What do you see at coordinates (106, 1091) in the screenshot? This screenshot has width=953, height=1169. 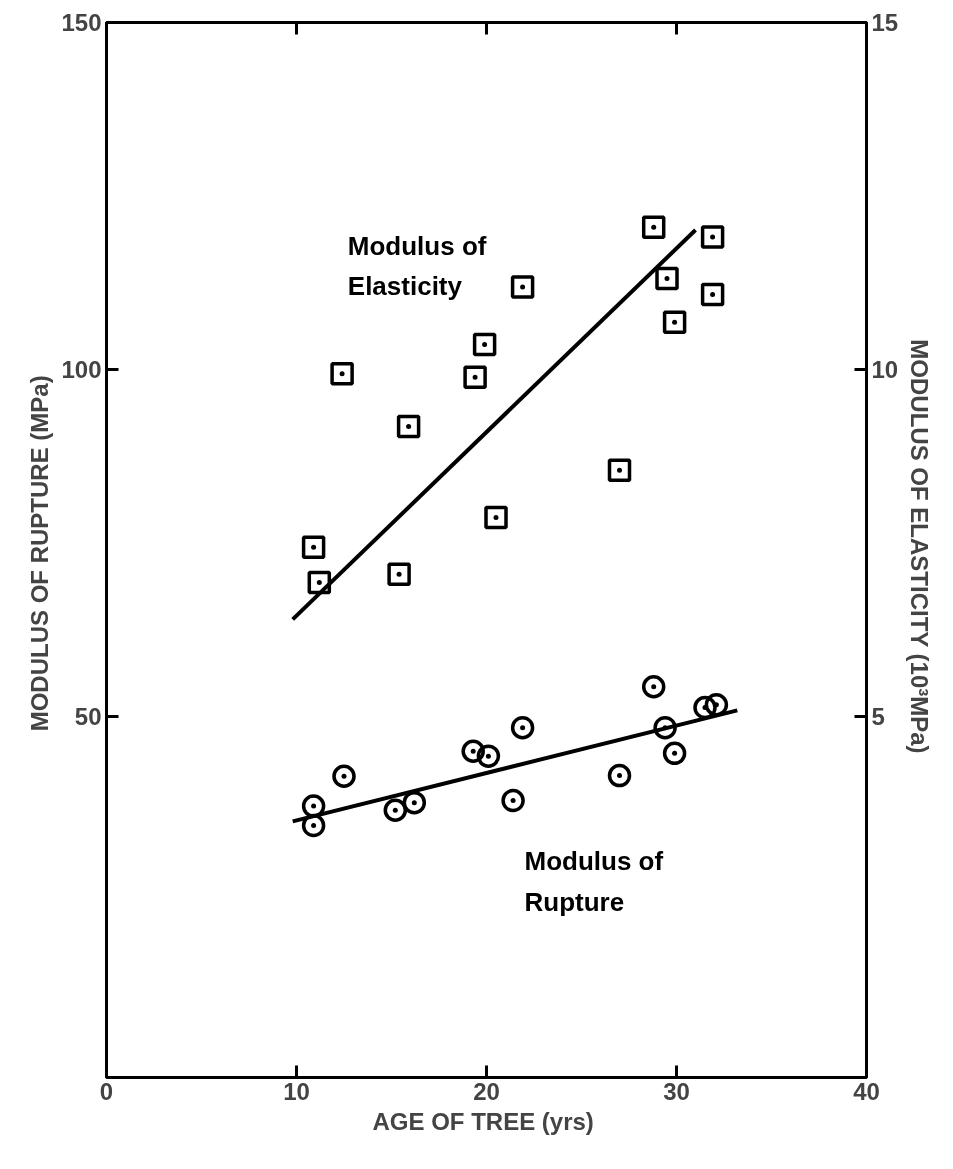 I see `x-tick-label: 0` at bounding box center [106, 1091].